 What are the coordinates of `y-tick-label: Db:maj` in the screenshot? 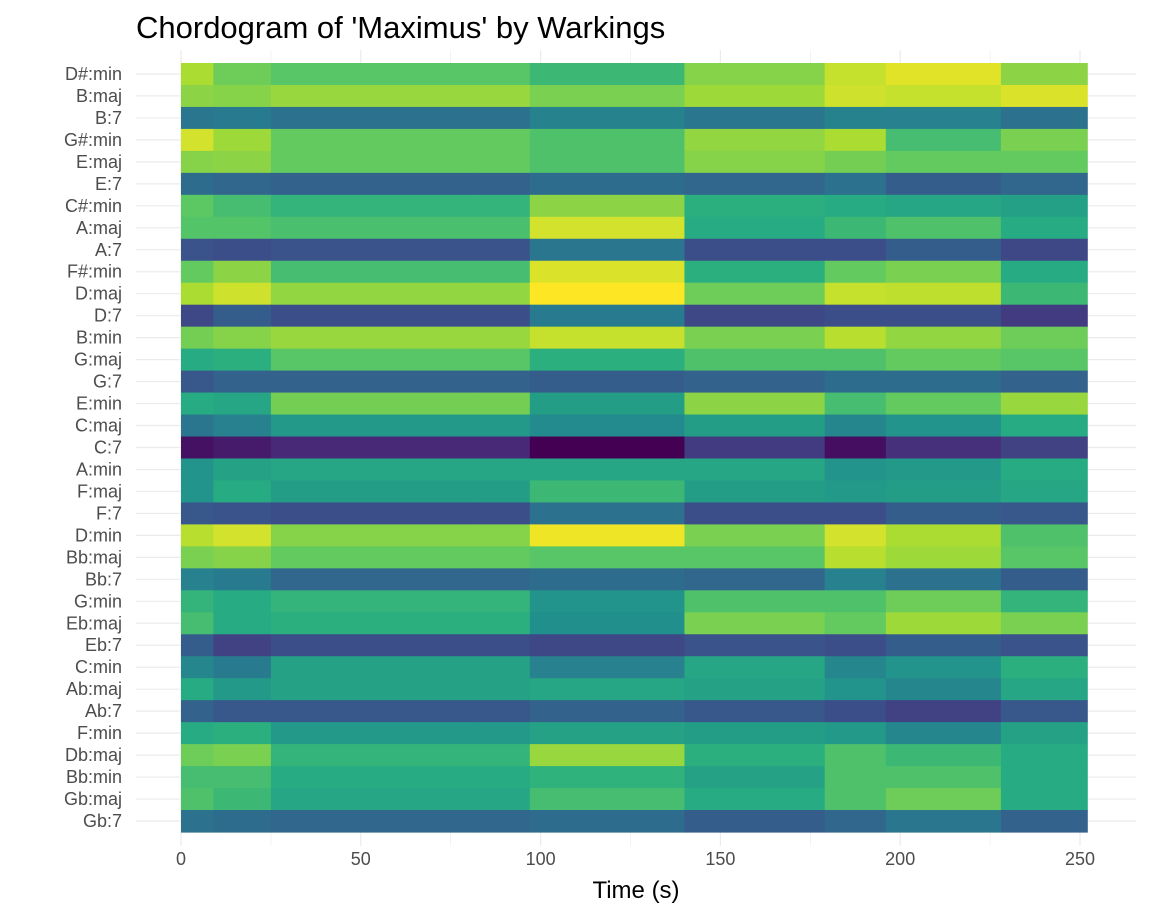 It's located at (93, 755).